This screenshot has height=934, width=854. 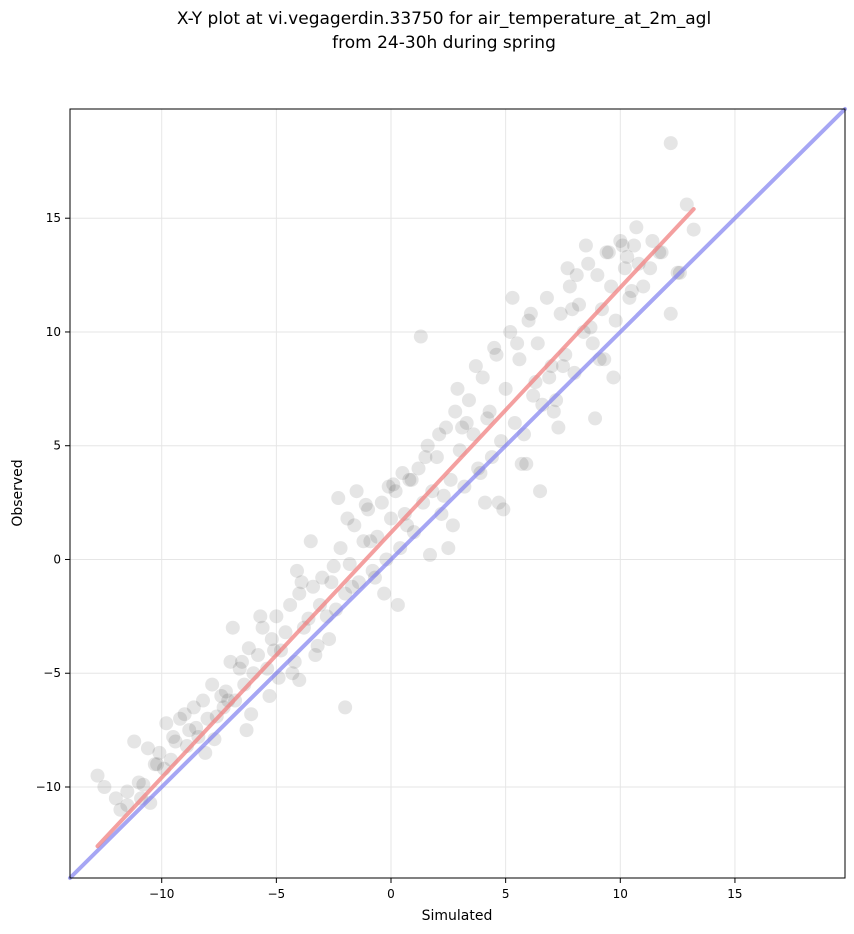 What do you see at coordinates (620, 894) in the screenshot?
I see `x-tick-label-4: 10` at bounding box center [620, 894].